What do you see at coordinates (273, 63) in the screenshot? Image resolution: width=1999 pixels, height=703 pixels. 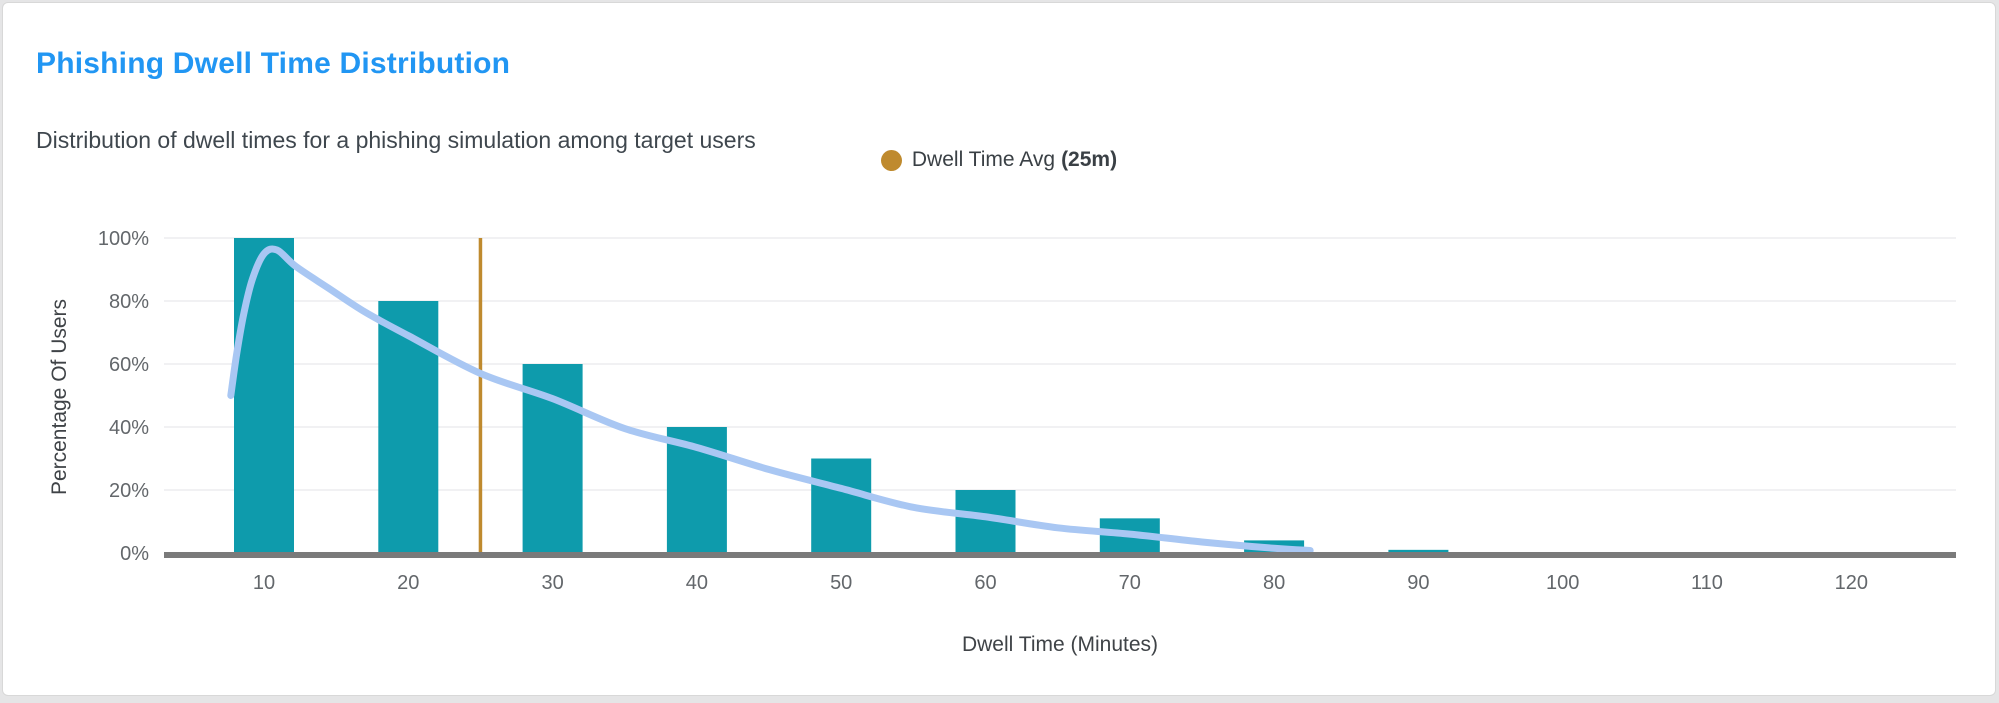 I see `page-title: Phishing Dwell Time Distribution` at bounding box center [273, 63].